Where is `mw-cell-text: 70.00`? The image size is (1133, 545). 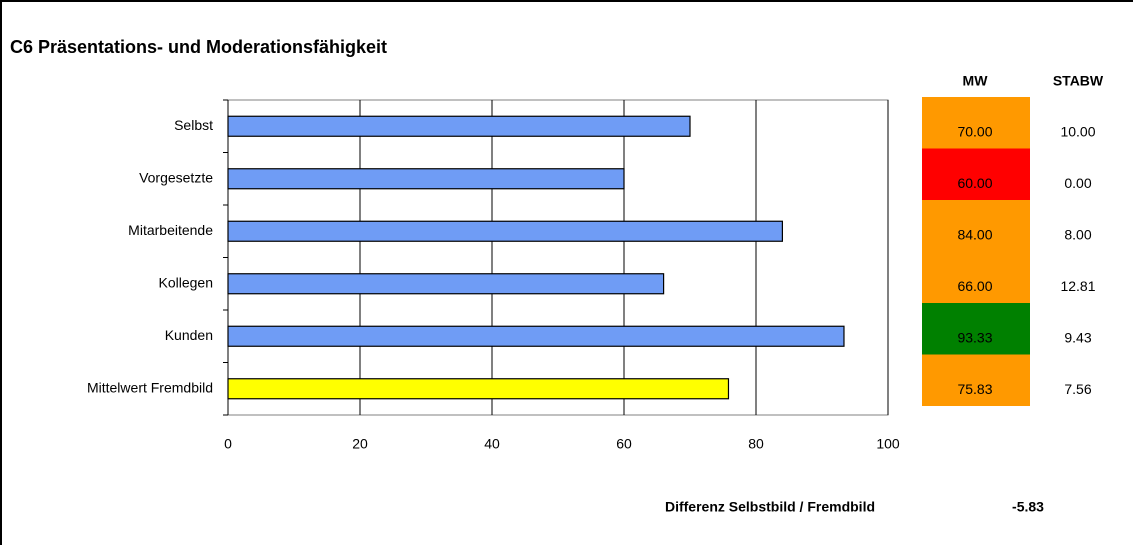 mw-cell-text: 70.00 is located at coordinates (974, 131).